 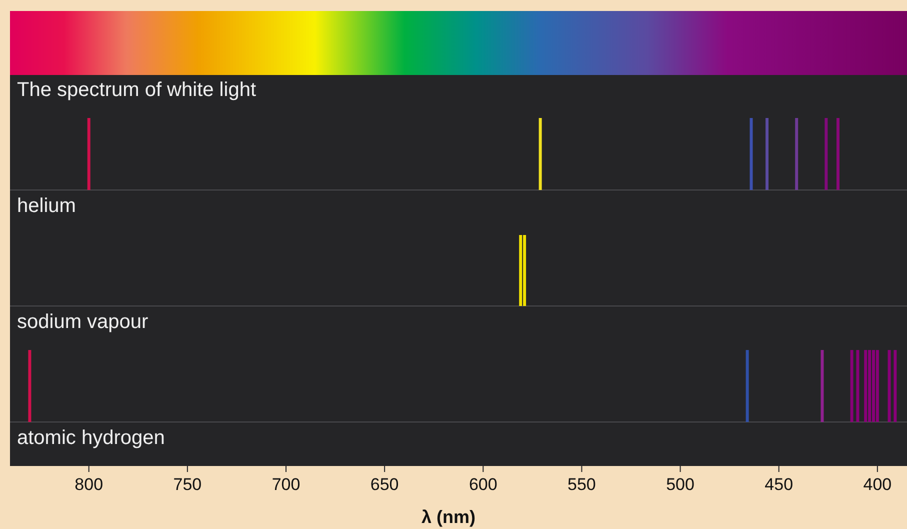 What do you see at coordinates (136, 90) in the screenshot?
I see `text: The spectrum of white light` at bounding box center [136, 90].